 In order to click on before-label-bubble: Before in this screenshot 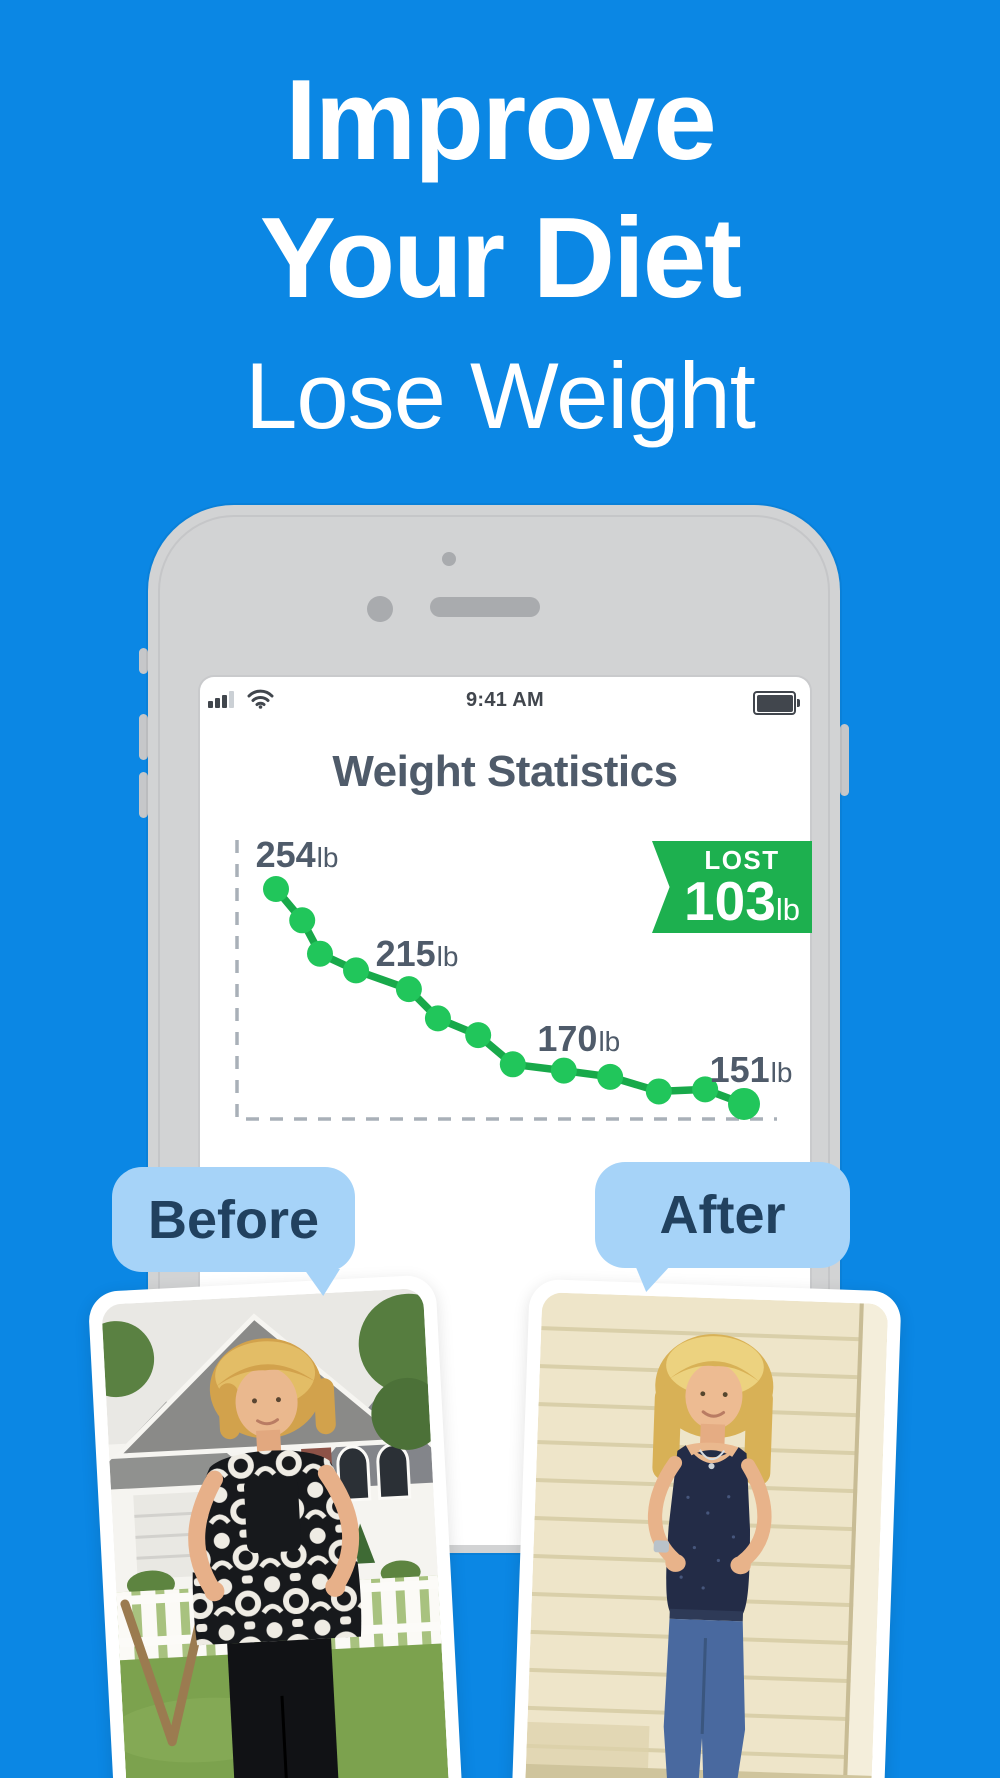, I will do `click(233, 1231)`.